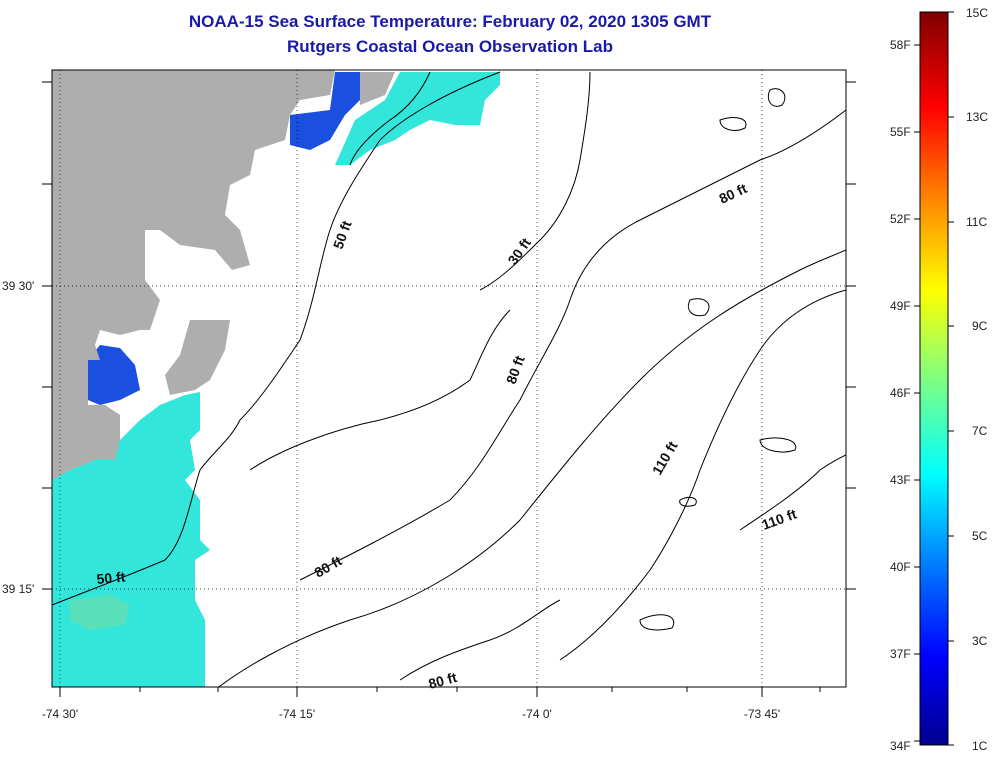  I want to click on lat-label-2: 39 15', so click(18, 589).